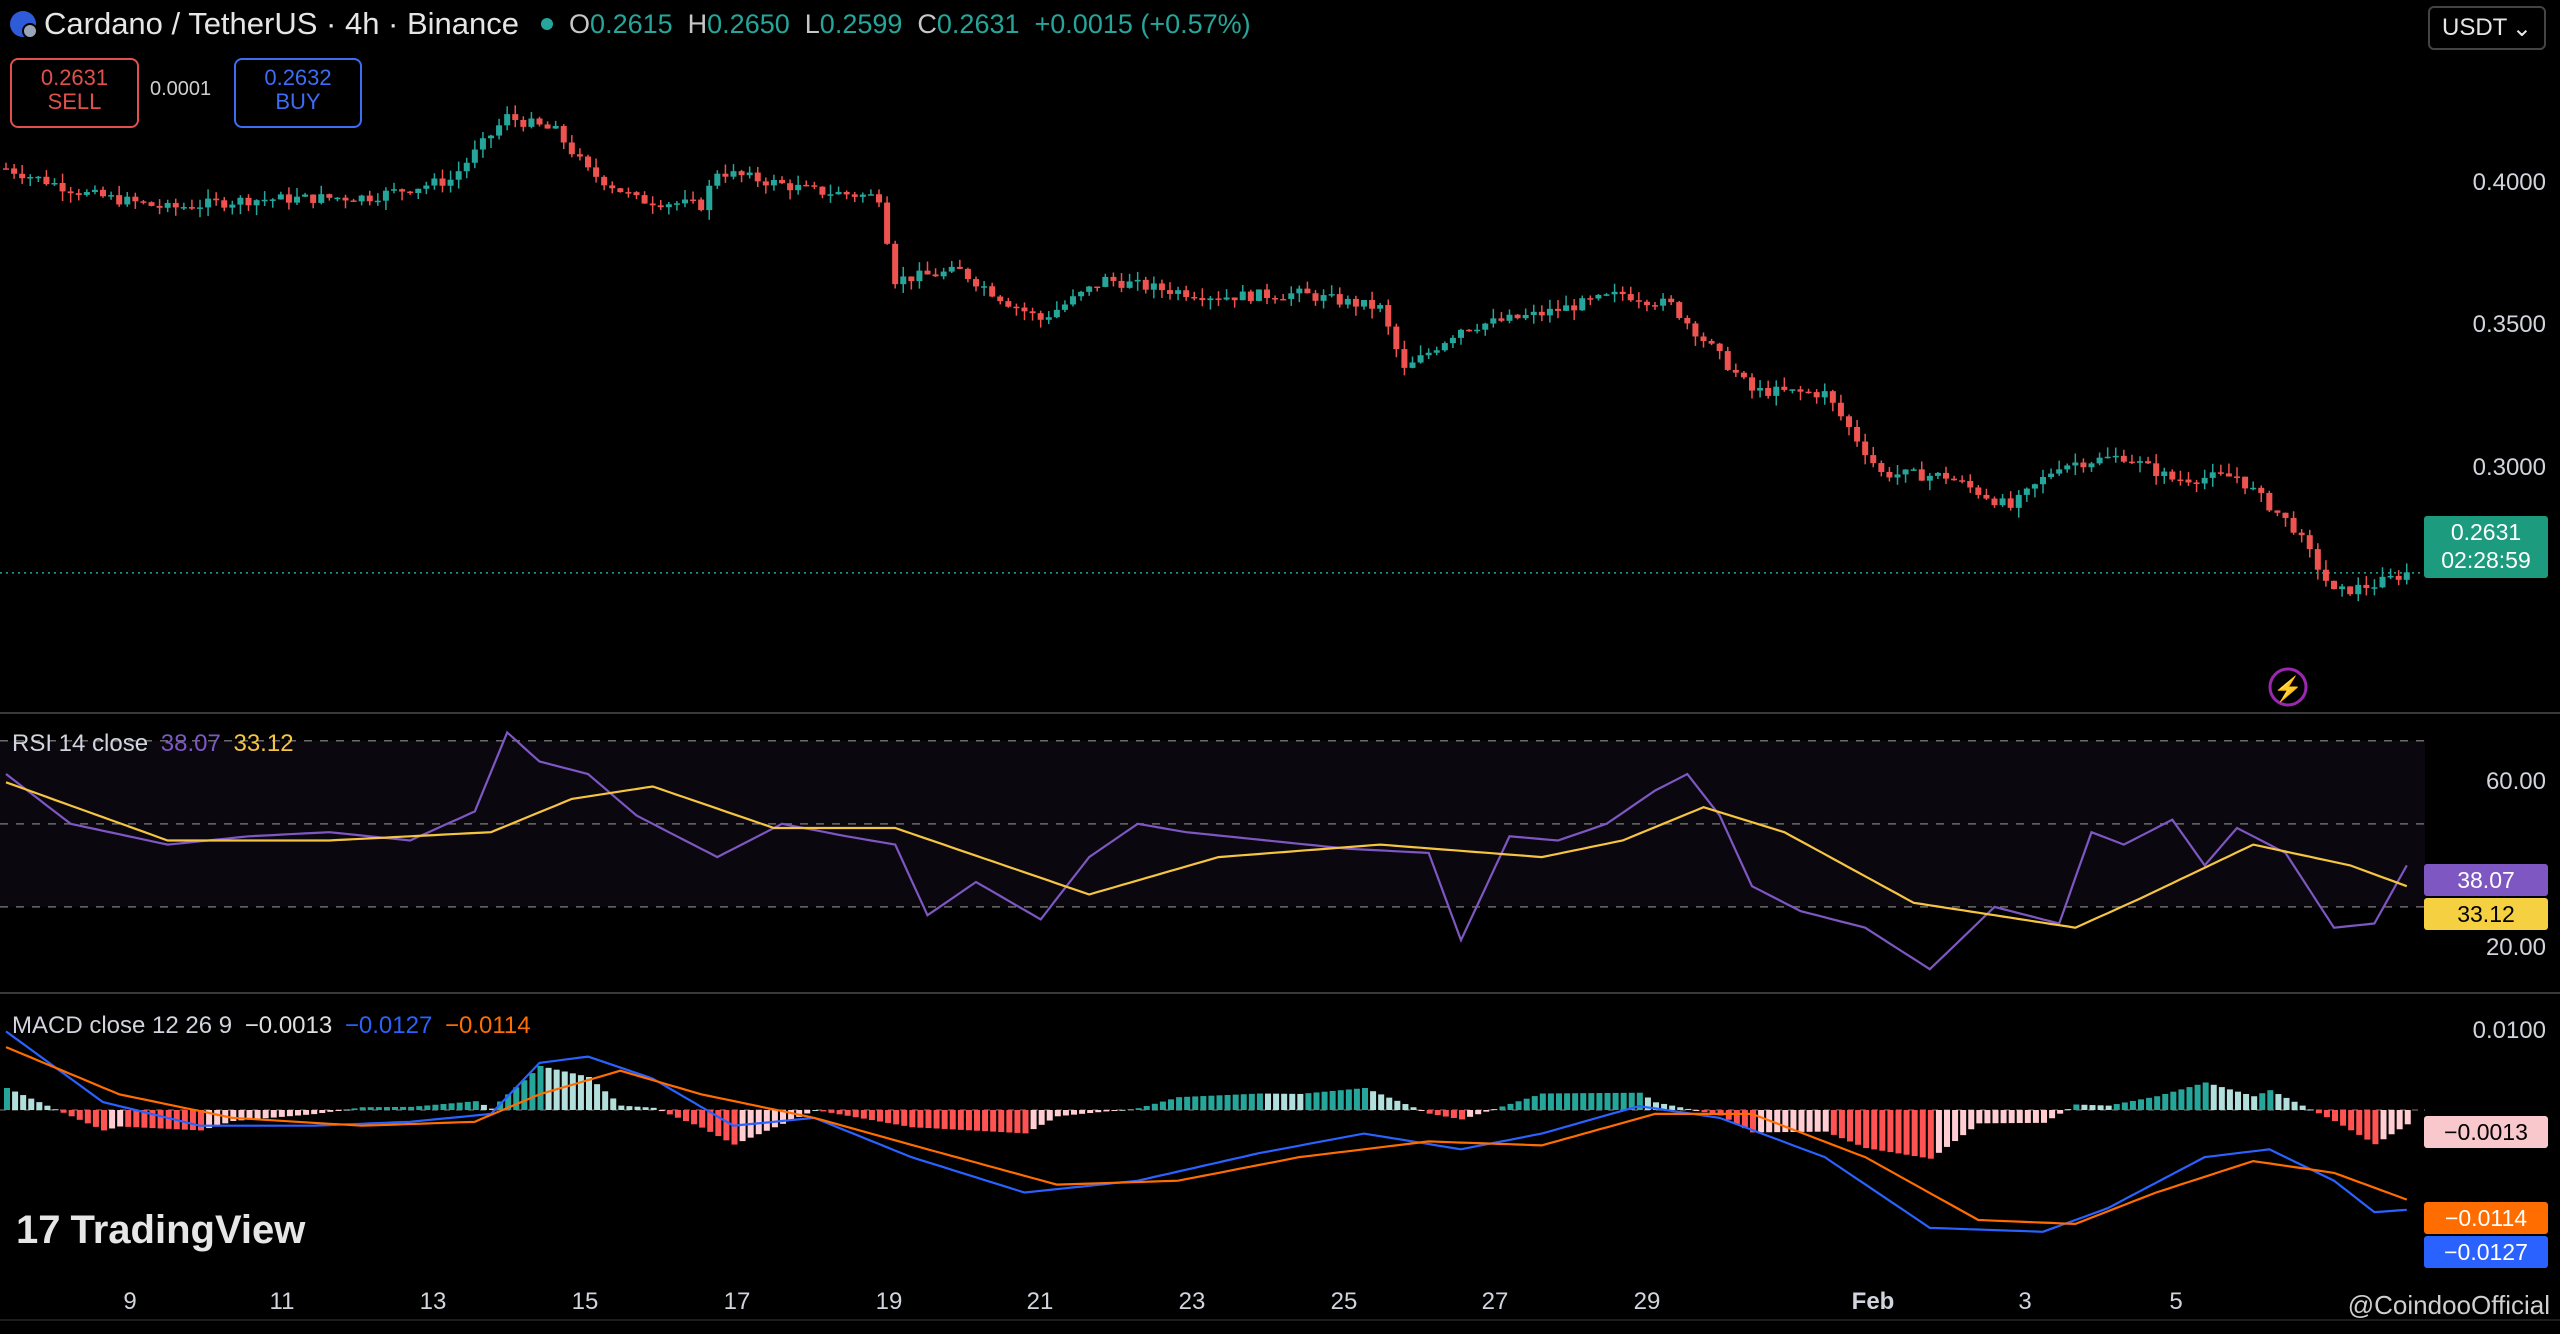 The height and width of the screenshot is (1334, 2560). What do you see at coordinates (547, 24) in the screenshot?
I see `market-status-icon` at bounding box center [547, 24].